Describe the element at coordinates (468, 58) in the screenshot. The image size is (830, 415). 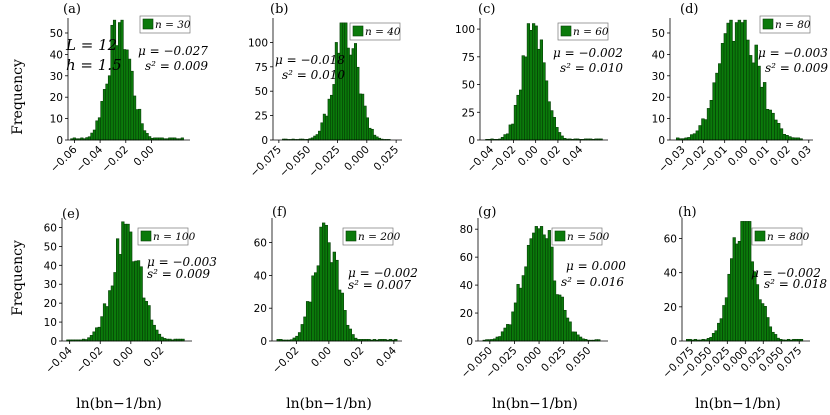
I see `y-tick-label: 75` at that location.